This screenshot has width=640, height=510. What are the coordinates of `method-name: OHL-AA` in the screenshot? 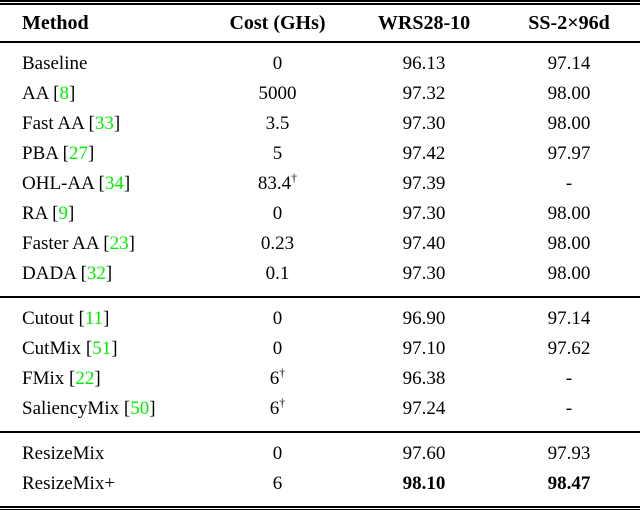 It's located at (58, 183).